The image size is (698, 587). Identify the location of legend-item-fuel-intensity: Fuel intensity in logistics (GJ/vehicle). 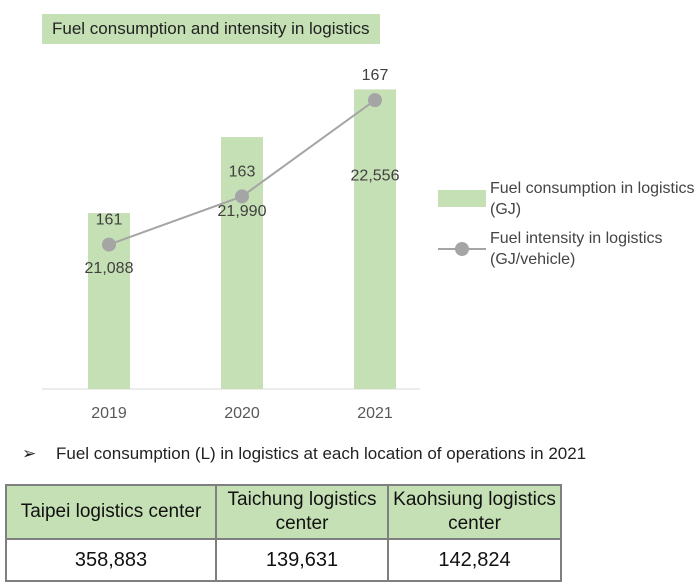
(567, 249).